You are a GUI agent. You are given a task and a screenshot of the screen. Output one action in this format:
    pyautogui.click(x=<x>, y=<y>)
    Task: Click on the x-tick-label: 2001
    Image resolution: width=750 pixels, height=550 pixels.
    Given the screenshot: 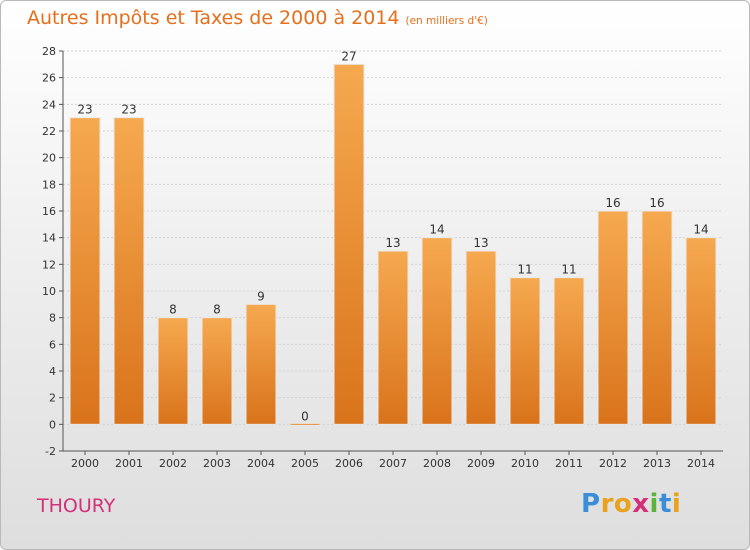 What is the action you would take?
    pyautogui.click(x=129, y=463)
    